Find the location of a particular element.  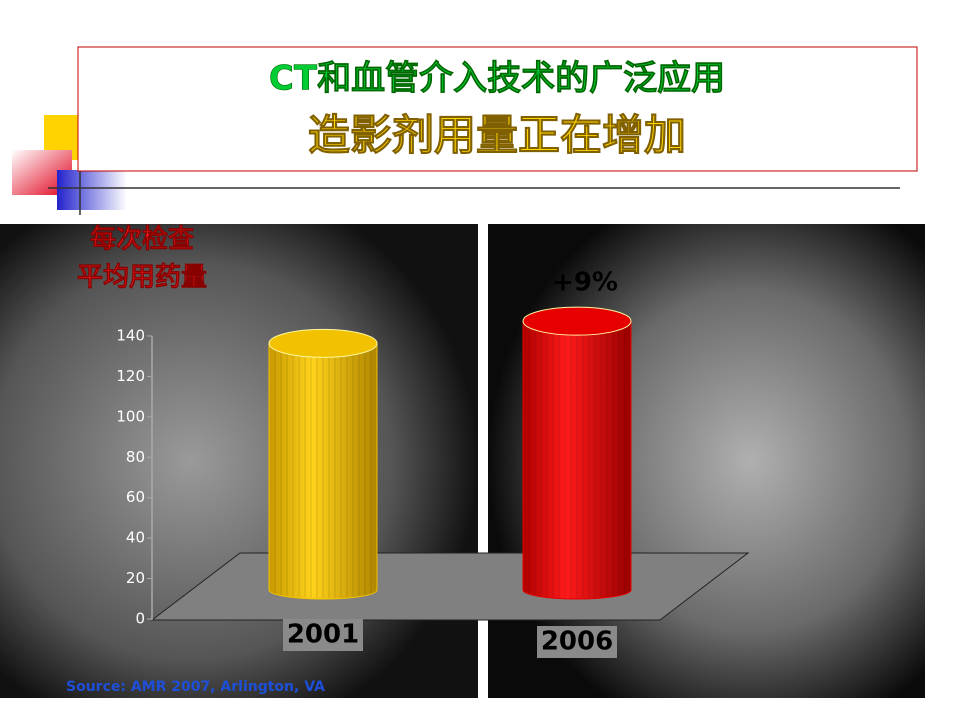

y-tick-label: 120 is located at coordinates (130, 376).